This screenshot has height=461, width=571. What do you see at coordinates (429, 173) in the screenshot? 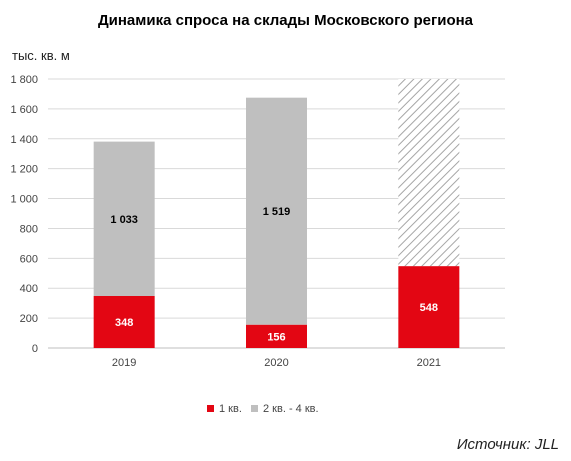
I see `bar-segment-forecast` at bounding box center [429, 173].